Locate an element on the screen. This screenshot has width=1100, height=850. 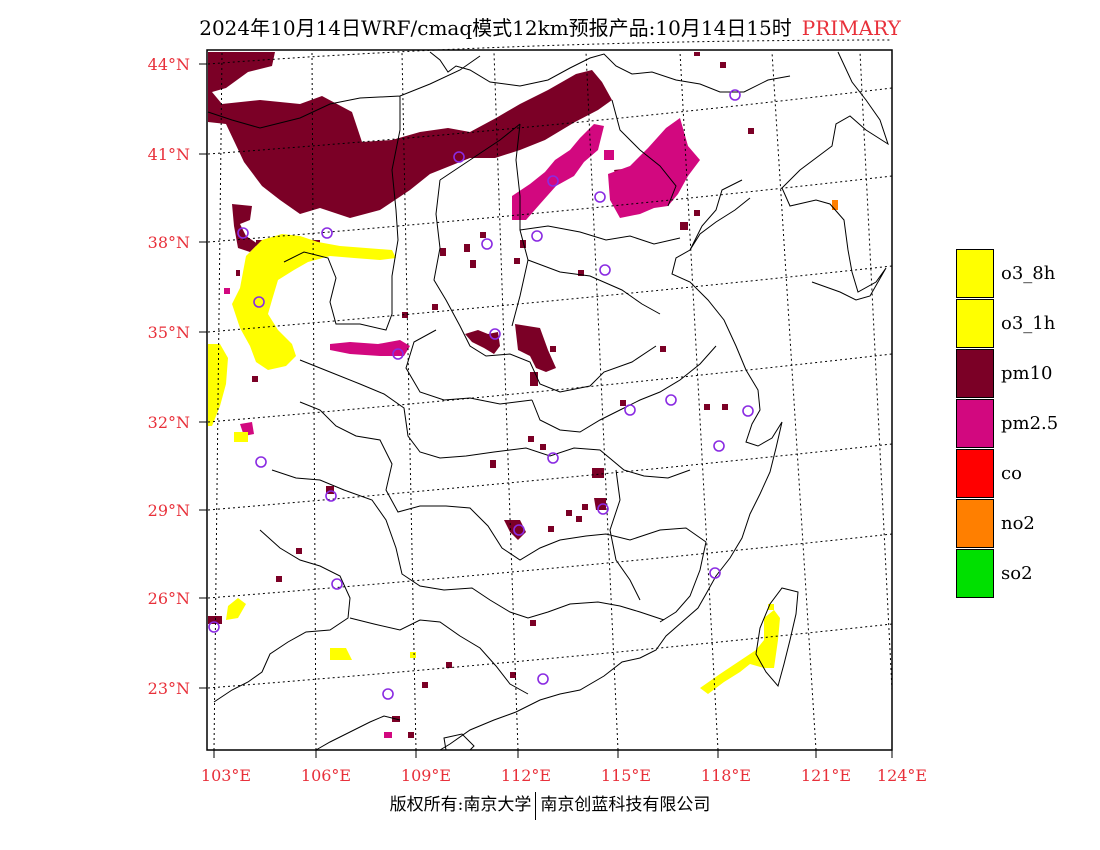
copyright-footer: 版权所有:南京大学 南京创蓝科技有限公司 is located at coordinates (550, 805).